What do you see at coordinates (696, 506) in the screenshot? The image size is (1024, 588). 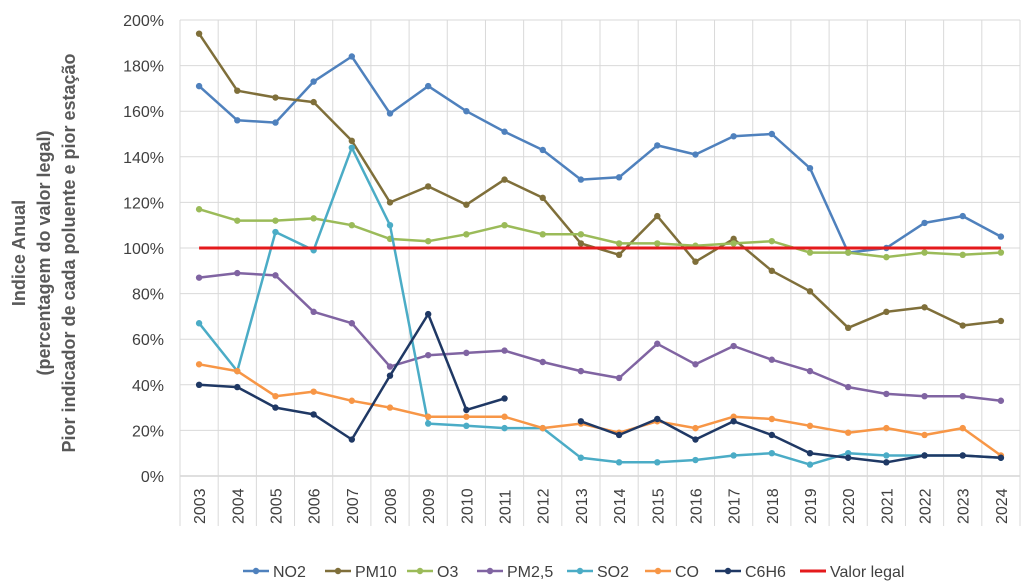 I see `x-tick-label: 2016` at bounding box center [696, 506].